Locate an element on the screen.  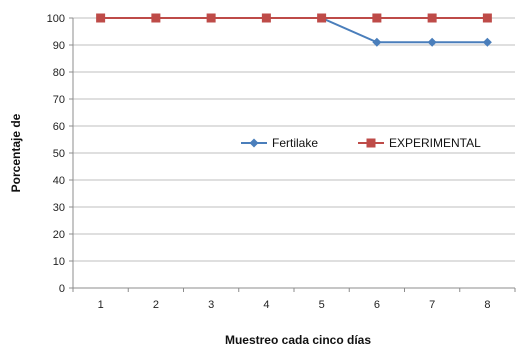
x-tick-label: 4 is located at coordinates (266, 305).